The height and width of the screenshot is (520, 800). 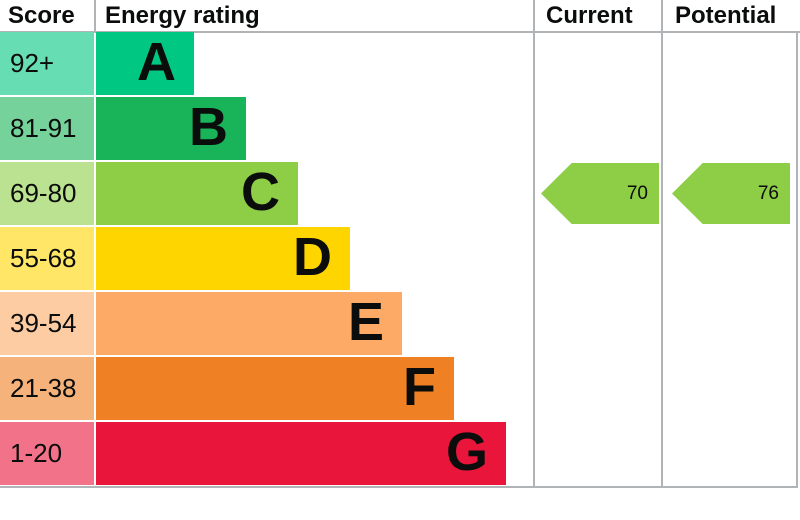 I want to click on score-range-d: 55-68, so click(x=47, y=258).